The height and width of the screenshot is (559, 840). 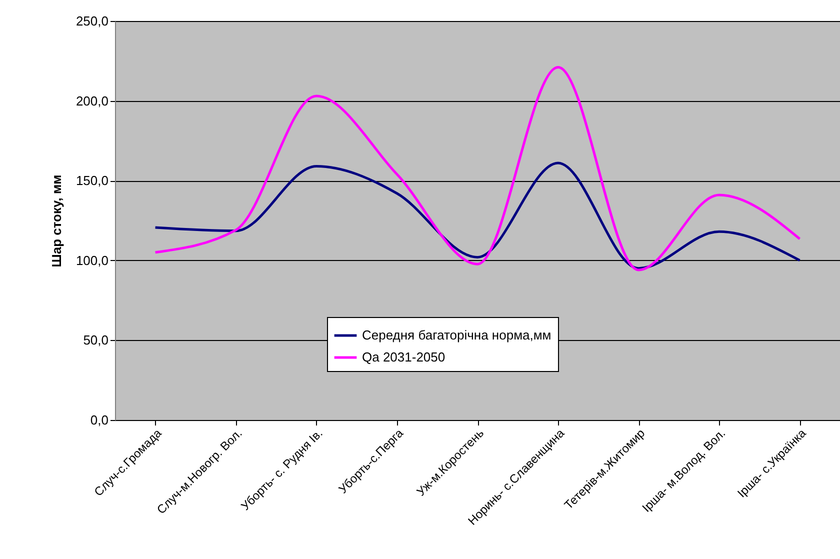 What do you see at coordinates (477, 216) in the screenshot?
I see `line-series` at bounding box center [477, 216].